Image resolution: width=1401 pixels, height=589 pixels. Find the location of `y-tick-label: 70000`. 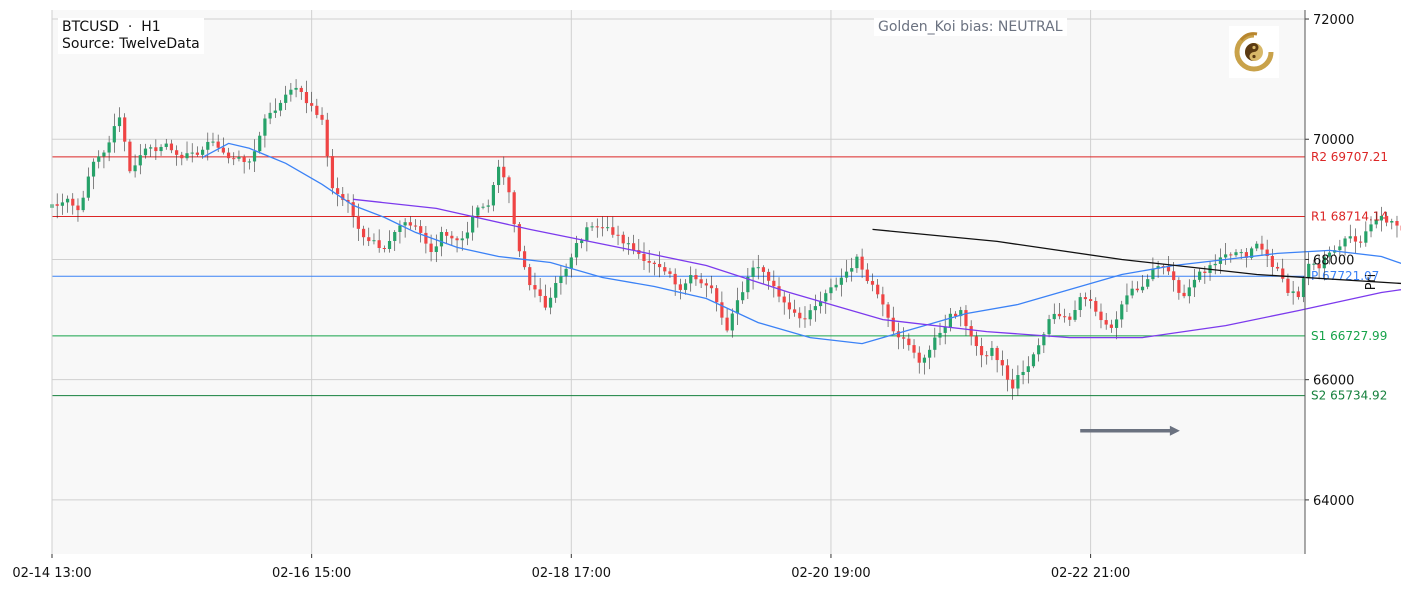

y-tick-label: 70000 is located at coordinates (1333, 140).